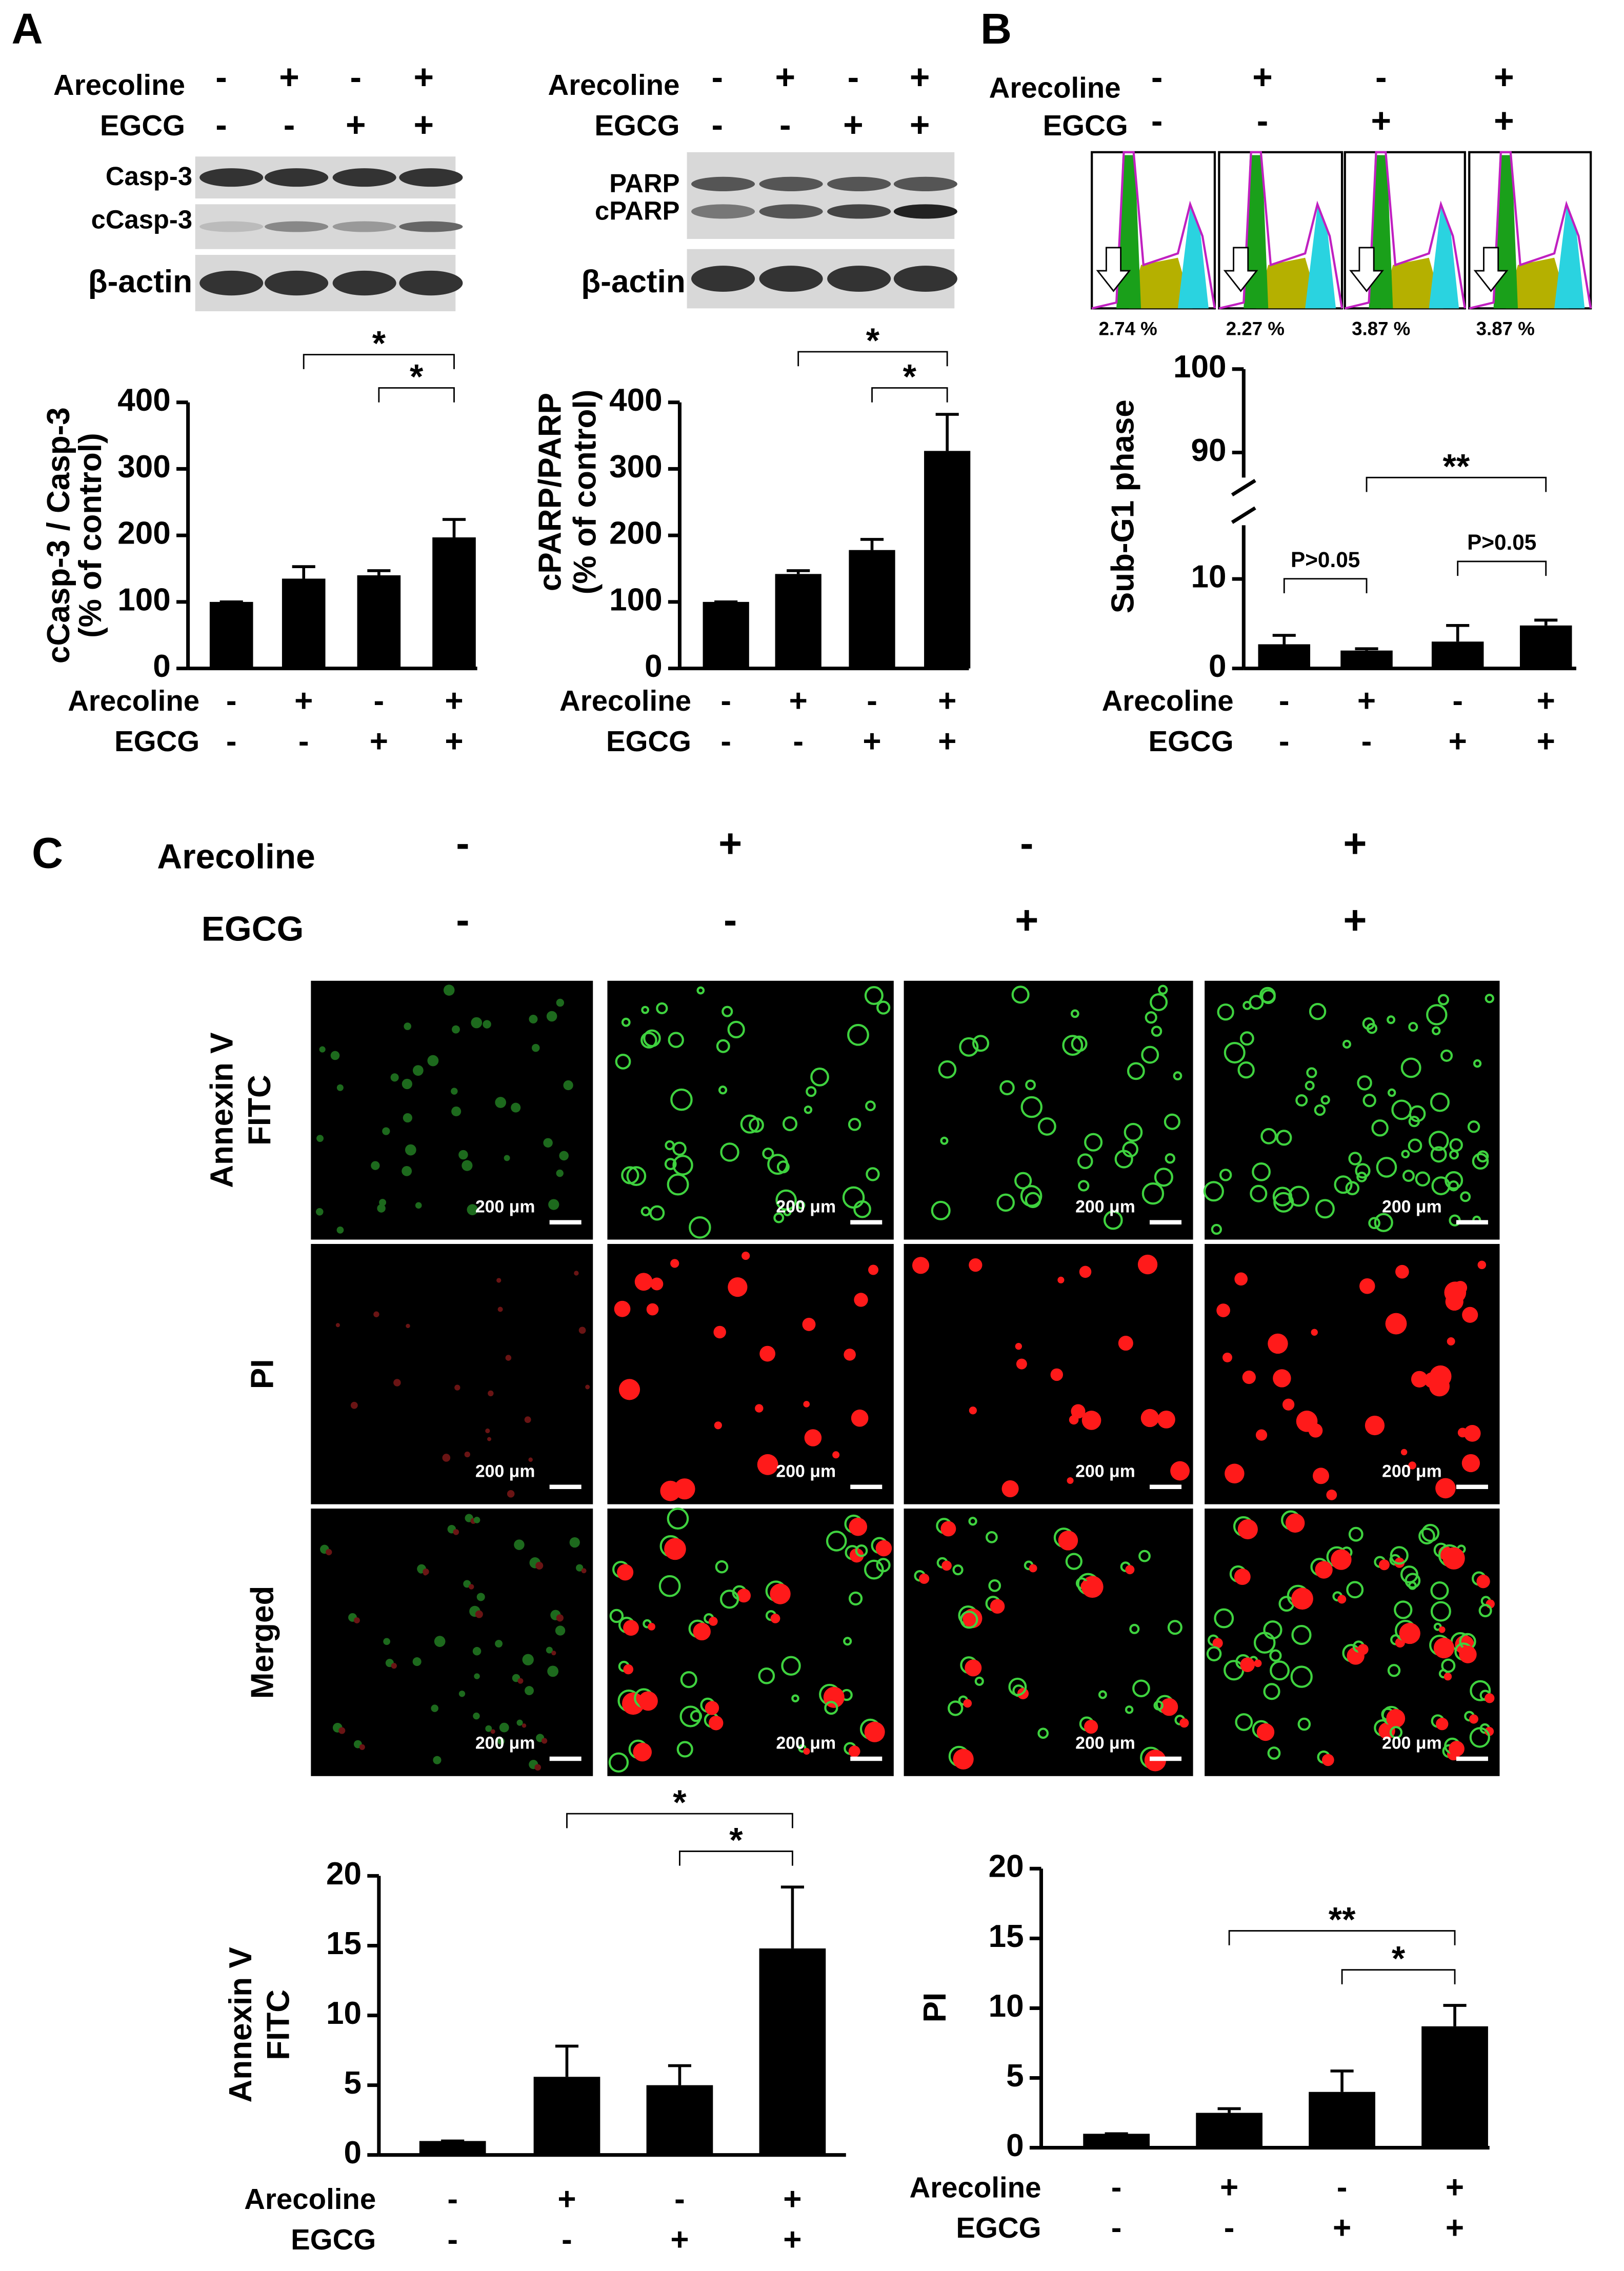 This screenshot has width=1624, height=2271. I want to click on y-axis-label: (% of control), so click(90, 535).